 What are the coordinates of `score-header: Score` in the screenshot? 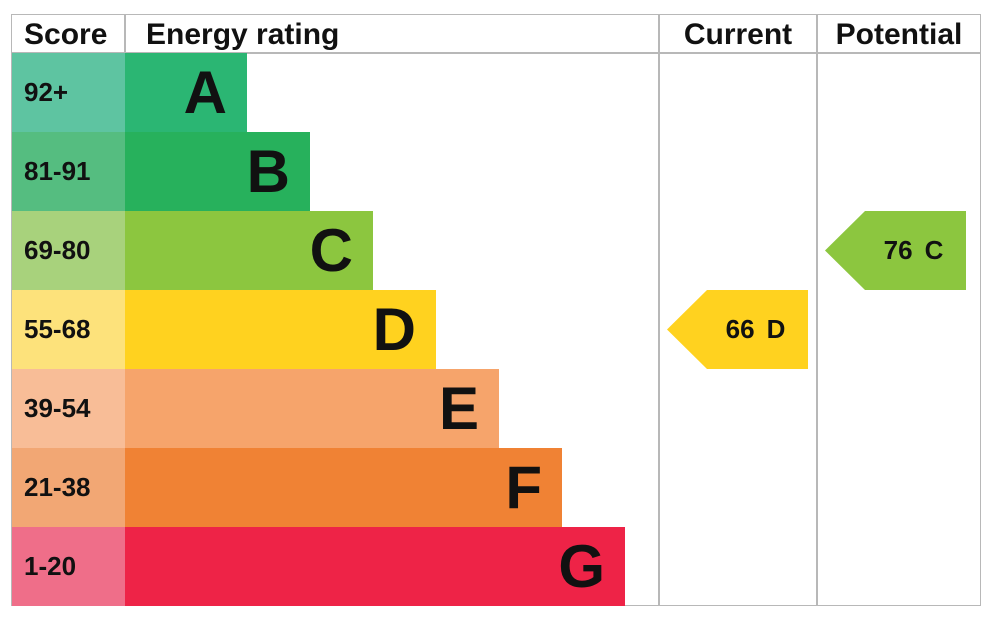 It's located at (66, 34).